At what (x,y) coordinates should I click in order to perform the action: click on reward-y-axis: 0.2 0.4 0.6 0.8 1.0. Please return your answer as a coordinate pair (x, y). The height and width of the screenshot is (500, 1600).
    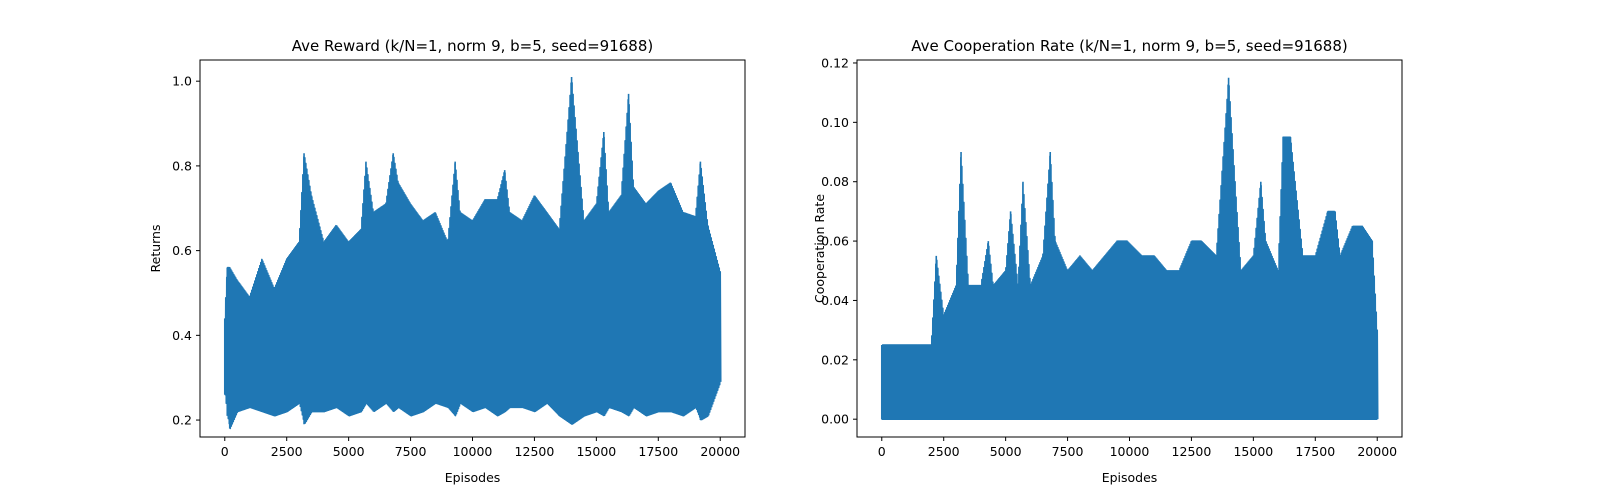
    Looking at the image, I should click on (186, 251).